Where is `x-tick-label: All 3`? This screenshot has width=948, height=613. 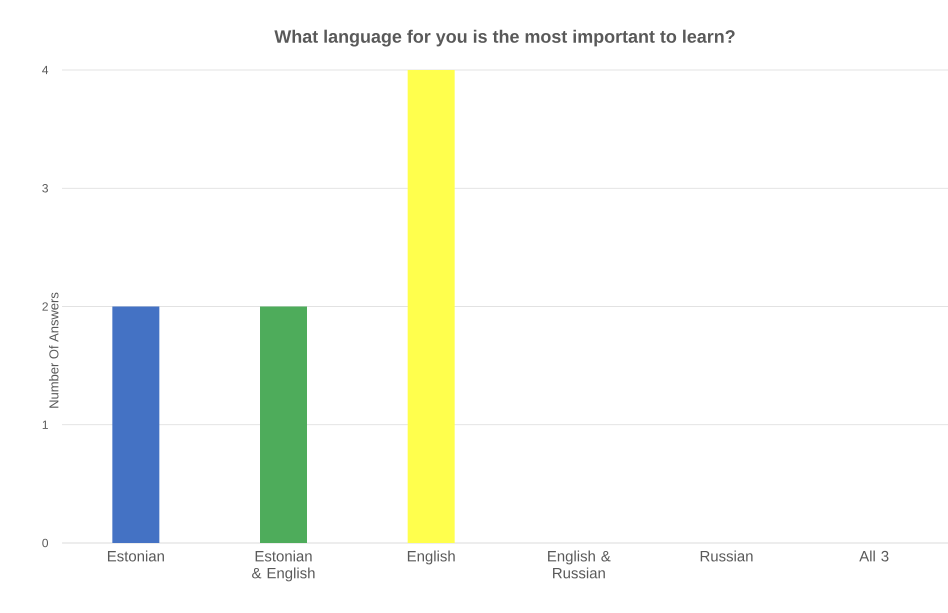 x-tick-label: All 3 is located at coordinates (873, 556).